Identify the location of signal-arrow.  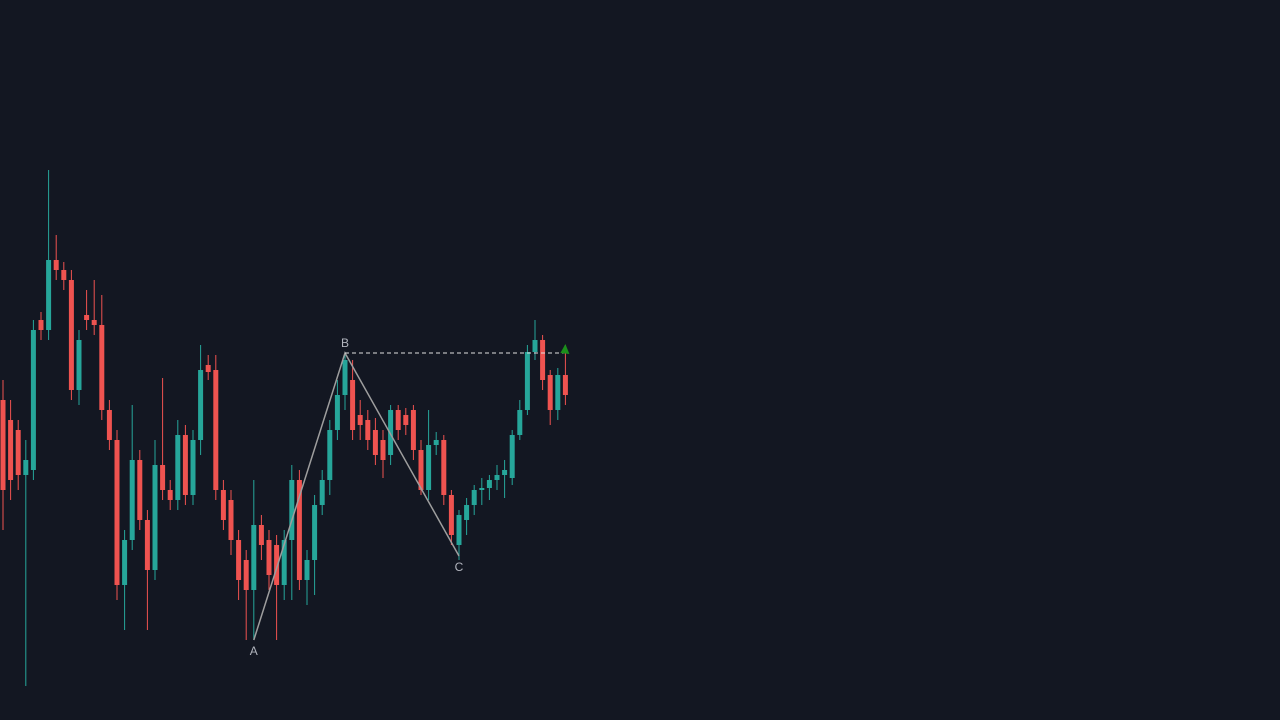
(565, 349).